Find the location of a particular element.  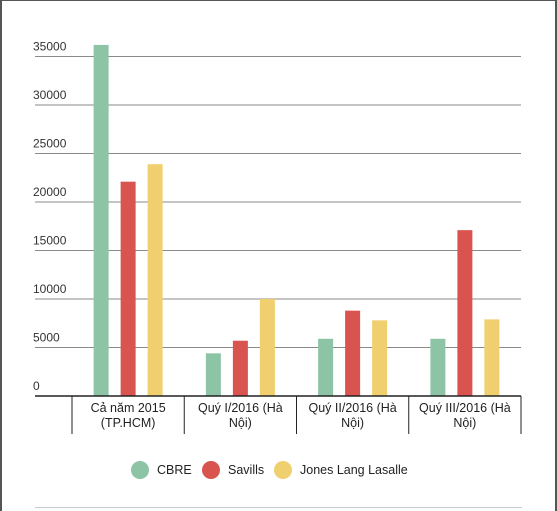

divider is located at coordinates (278, 507).